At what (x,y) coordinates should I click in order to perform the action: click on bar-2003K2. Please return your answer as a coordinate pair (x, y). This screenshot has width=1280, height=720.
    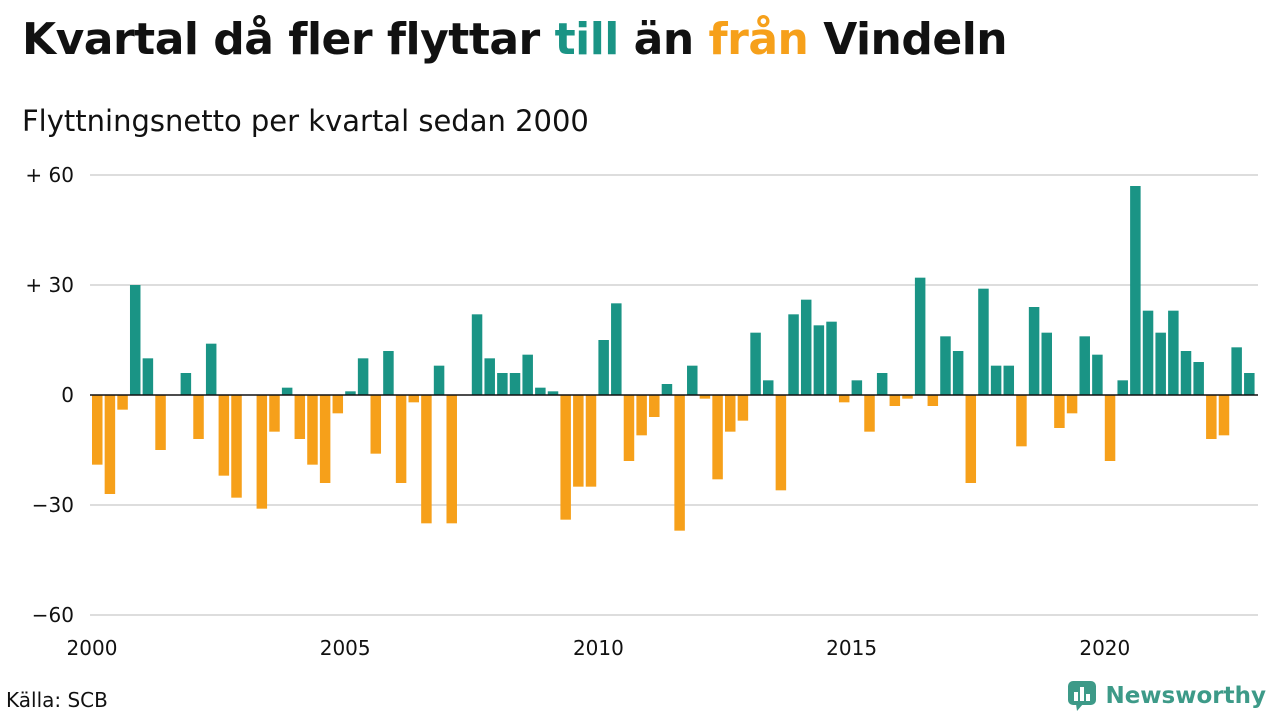
    Looking at the image, I should click on (262, 452).